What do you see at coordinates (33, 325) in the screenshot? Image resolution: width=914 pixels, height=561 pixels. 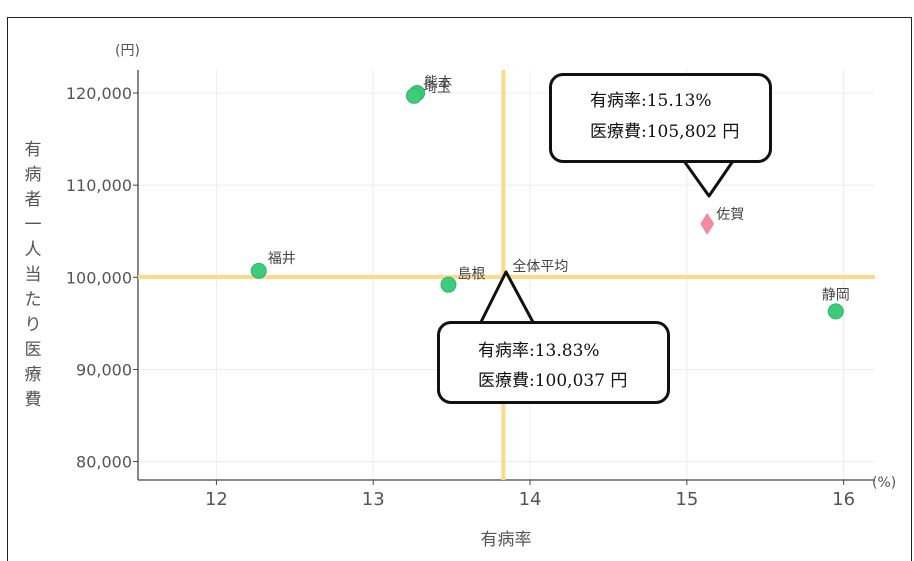 I see `y-axis-title-char: り` at bounding box center [33, 325].